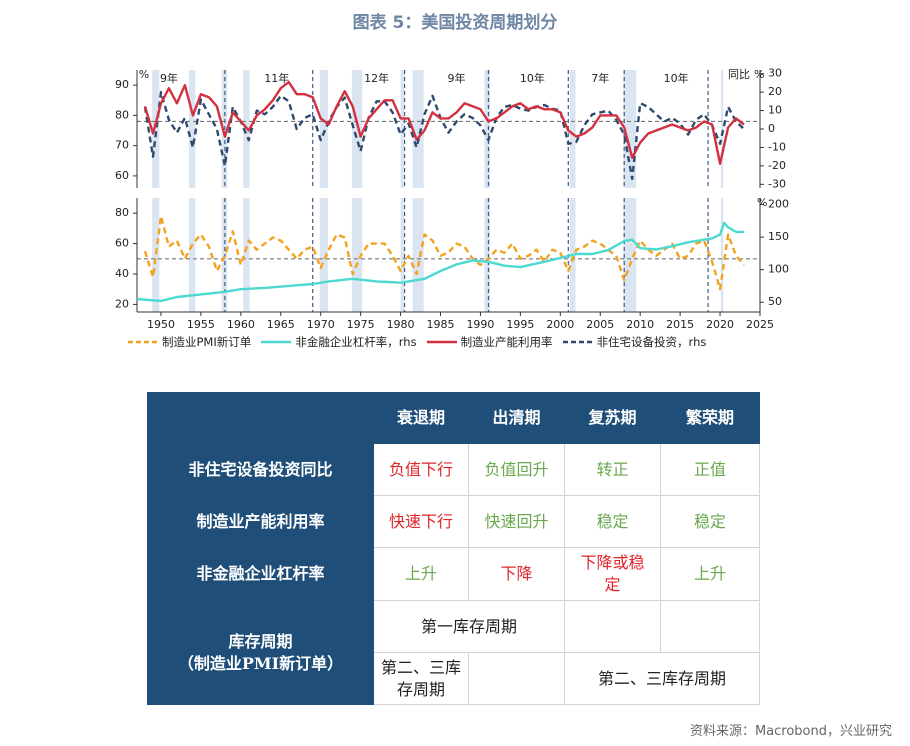 The width and height of the screenshot is (910, 746). Describe the element at coordinates (444, 123) in the screenshot. I see `series-capacity-utilization` at that location.